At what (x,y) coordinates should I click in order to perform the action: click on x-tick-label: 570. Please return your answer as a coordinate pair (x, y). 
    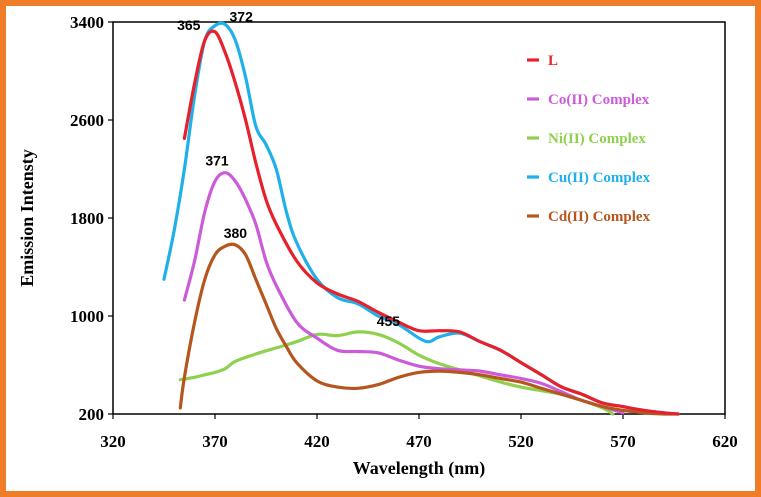
    Looking at the image, I should click on (623, 441).